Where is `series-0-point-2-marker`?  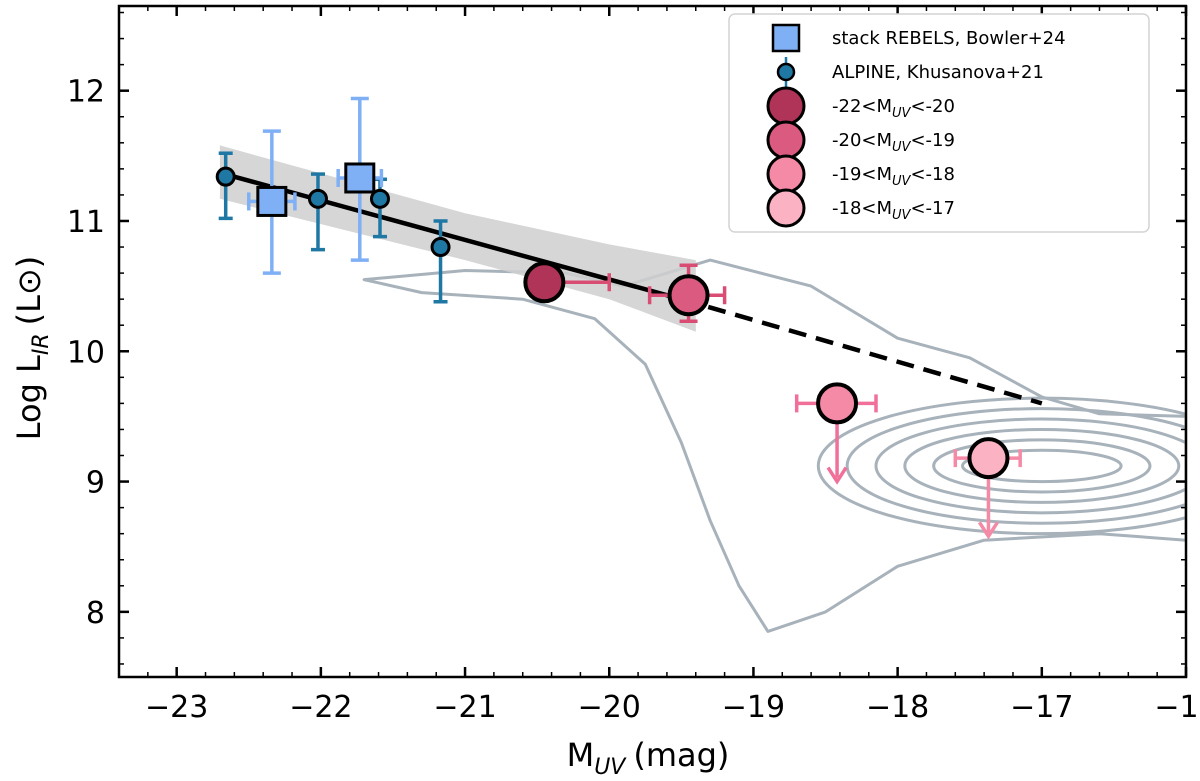 series-0-point-2-marker is located at coordinates (379, 198).